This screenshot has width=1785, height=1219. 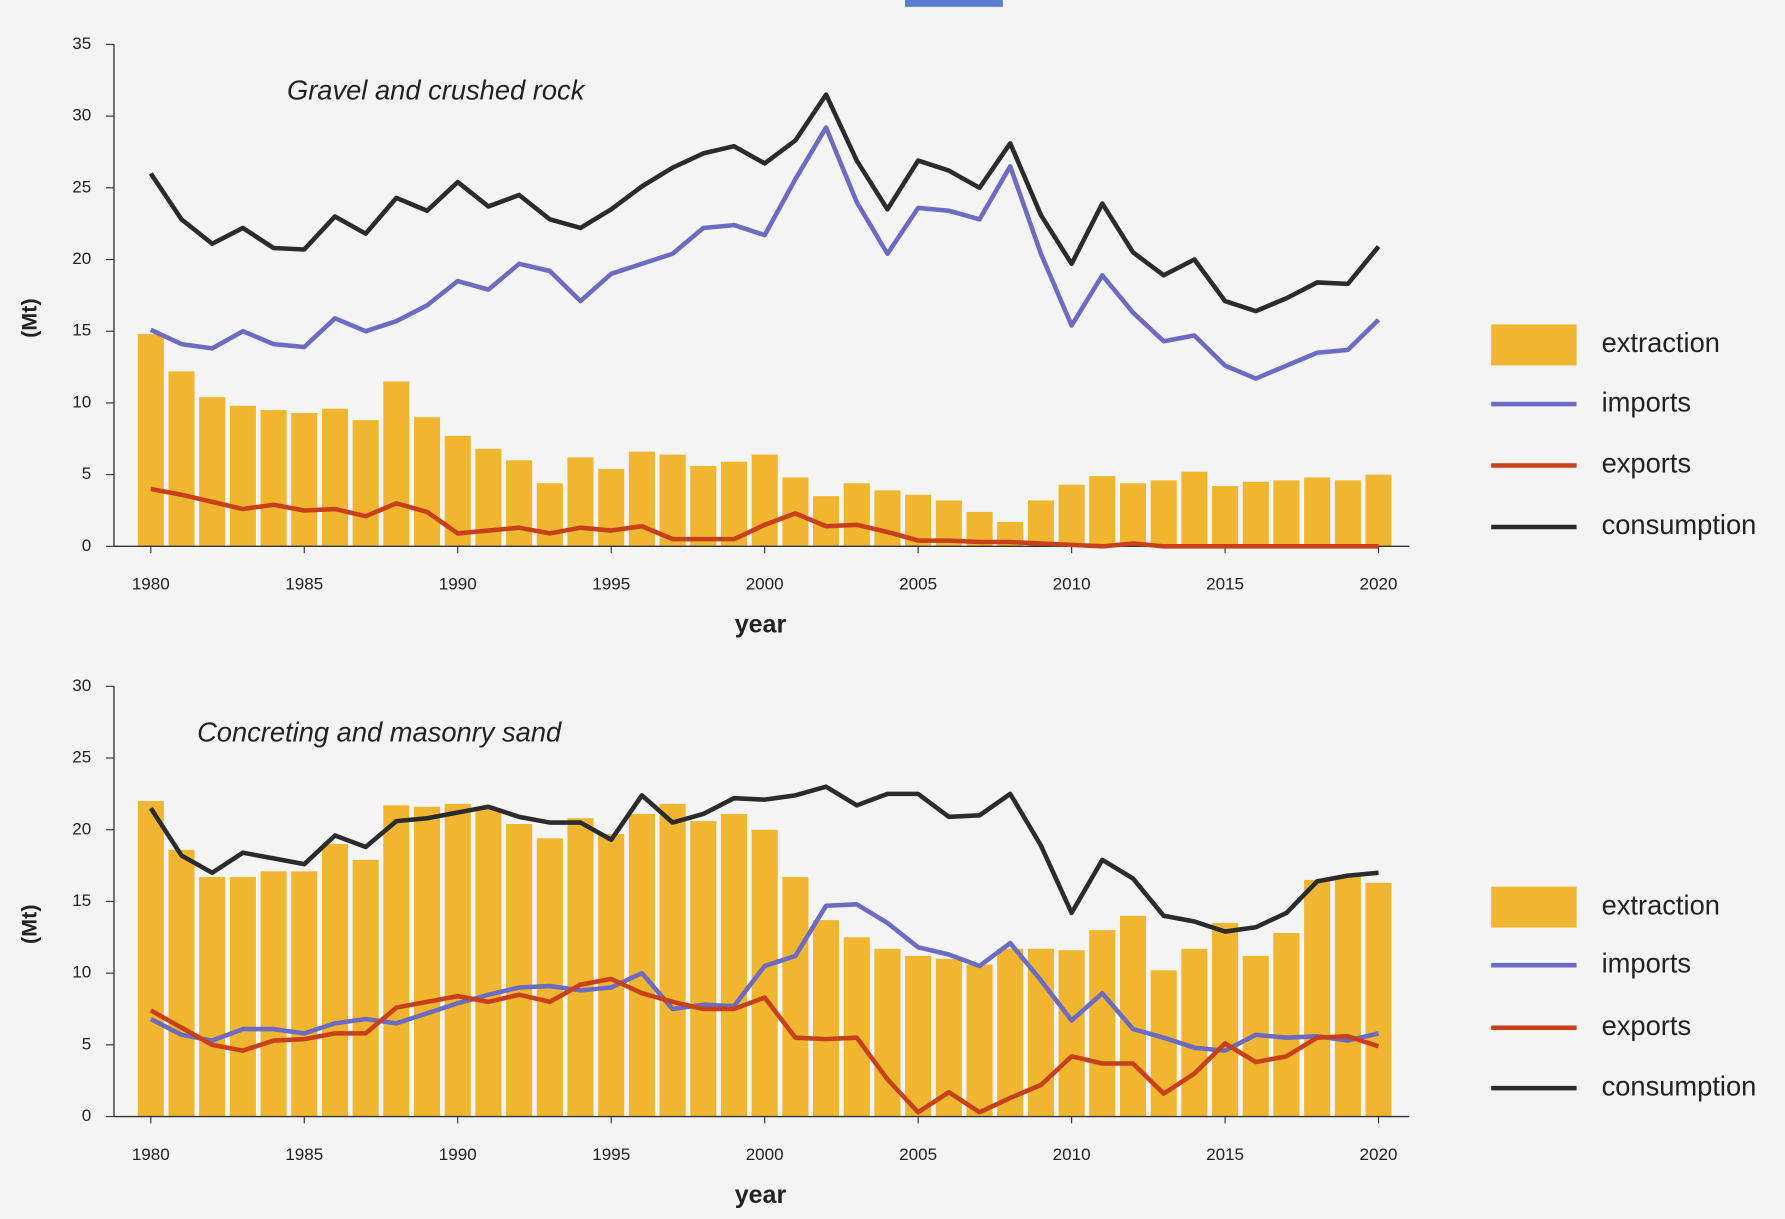 I want to click on x-tick-label: 1985, so click(x=304, y=1154).